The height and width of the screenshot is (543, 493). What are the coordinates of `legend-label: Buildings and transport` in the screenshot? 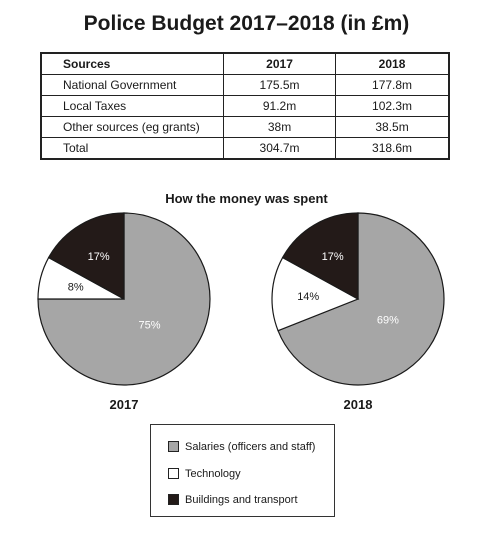 It's located at (241, 499).